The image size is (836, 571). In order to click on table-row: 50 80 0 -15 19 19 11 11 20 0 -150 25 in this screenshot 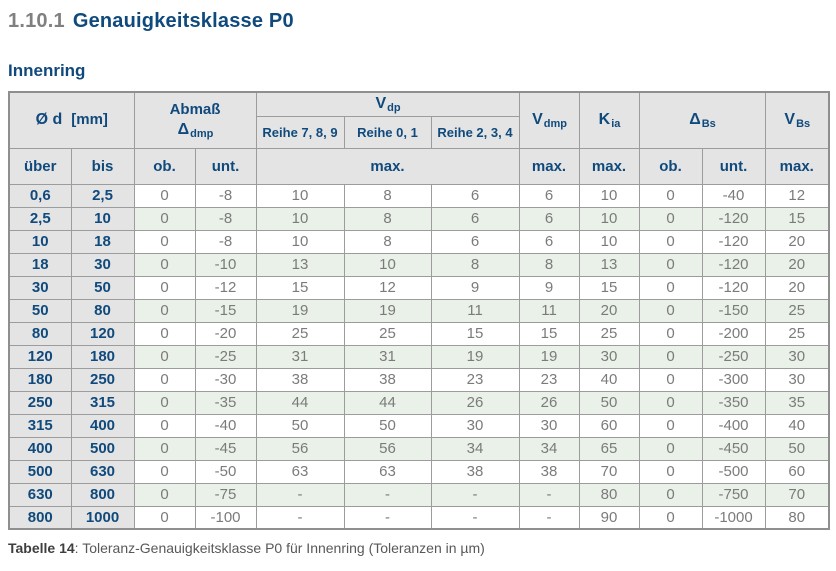, I will do `click(419, 310)`.